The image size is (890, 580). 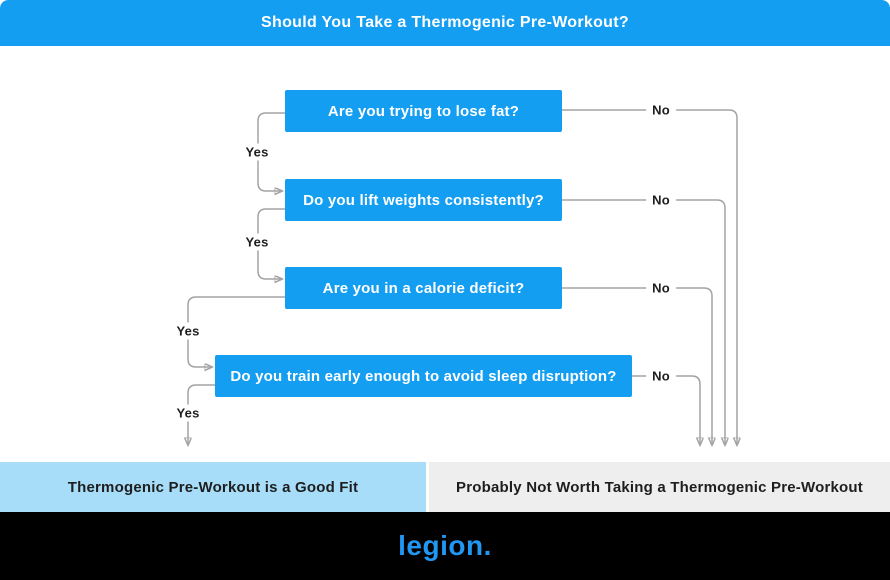 I want to click on question-label: Do you lift weights consistently?, so click(x=423, y=200).